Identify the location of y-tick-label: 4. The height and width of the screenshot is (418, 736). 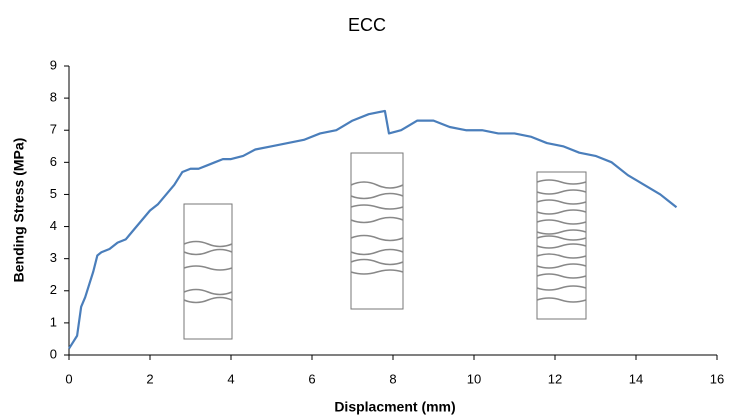
(53, 225).